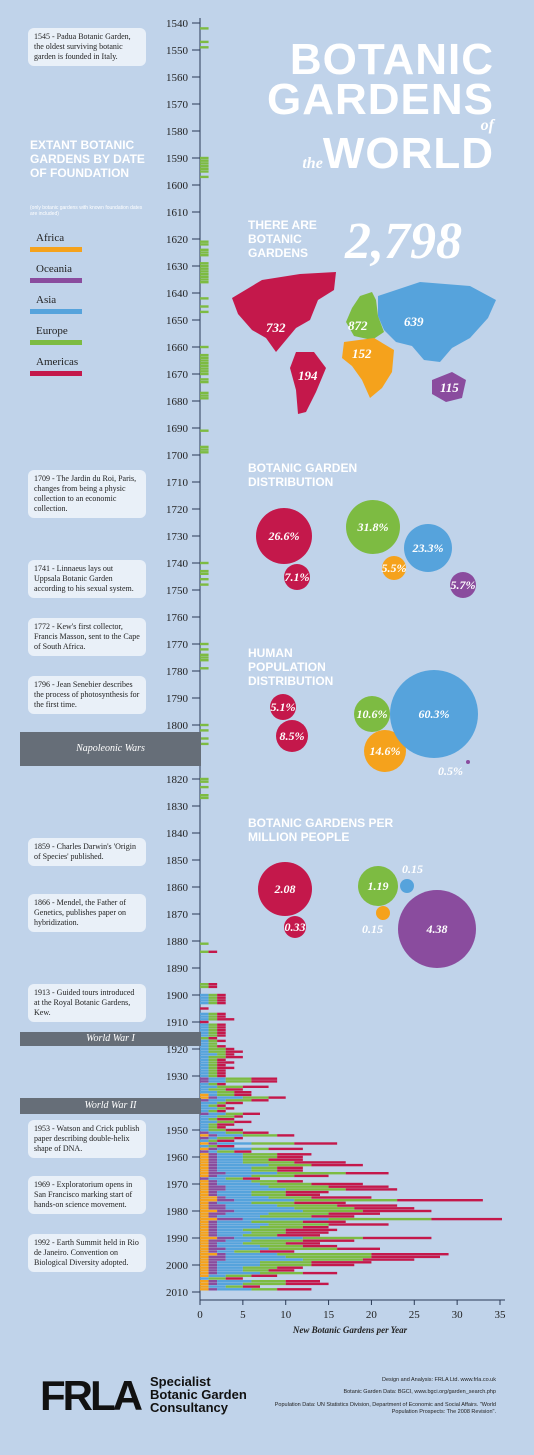  Describe the element at coordinates (204, 1181) in the screenshot. I see `bar-africa-1969` at that location.